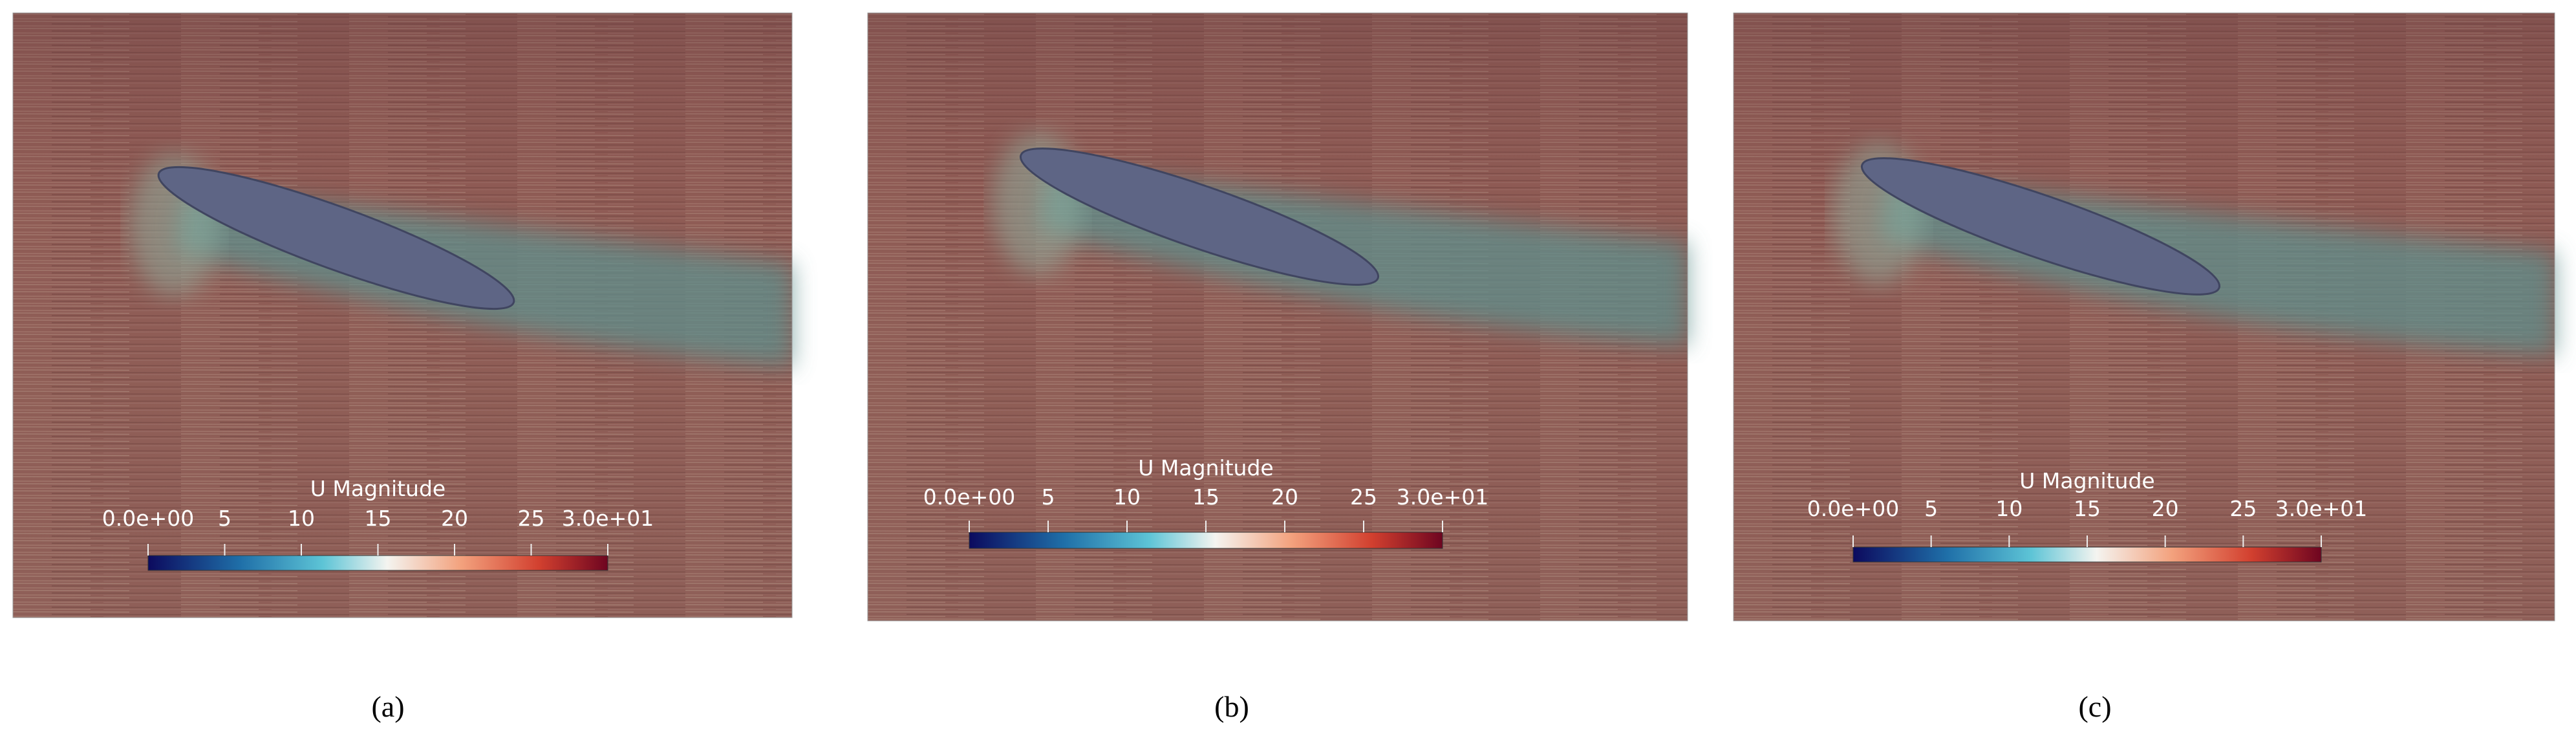  What do you see at coordinates (1231, 706) in the screenshot?
I see `panel-label: (b)` at bounding box center [1231, 706].